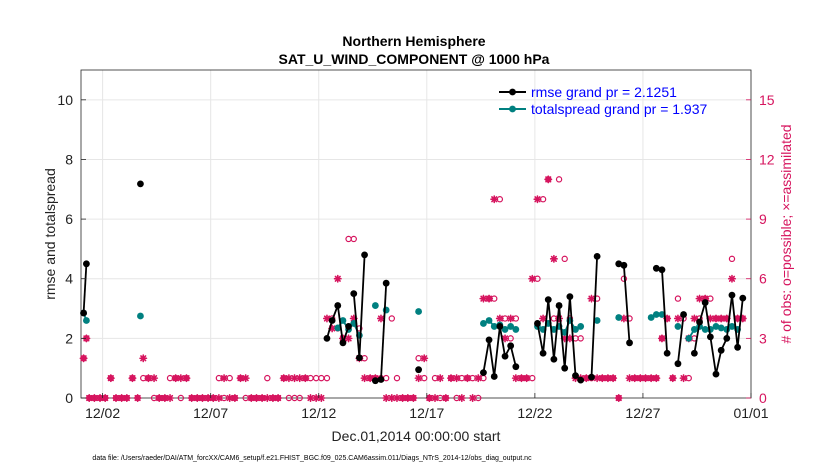  Describe the element at coordinates (786, 233) in the screenshot. I see `y2-axis-label: # of obs: o=possible; ×=assimilated` at that location.